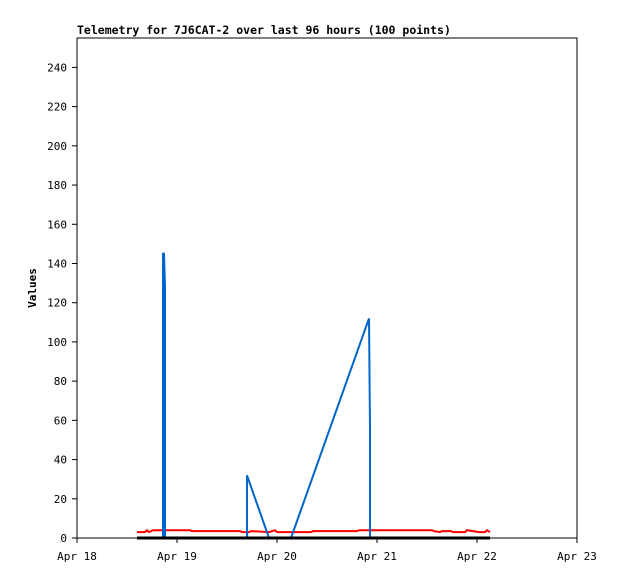 Image resolution: width=618 pixels, height=579 pixels. Describe the element at coordinates (77, 556) in the screenshot. I see `x-tick-label: Apr 18` at that location.